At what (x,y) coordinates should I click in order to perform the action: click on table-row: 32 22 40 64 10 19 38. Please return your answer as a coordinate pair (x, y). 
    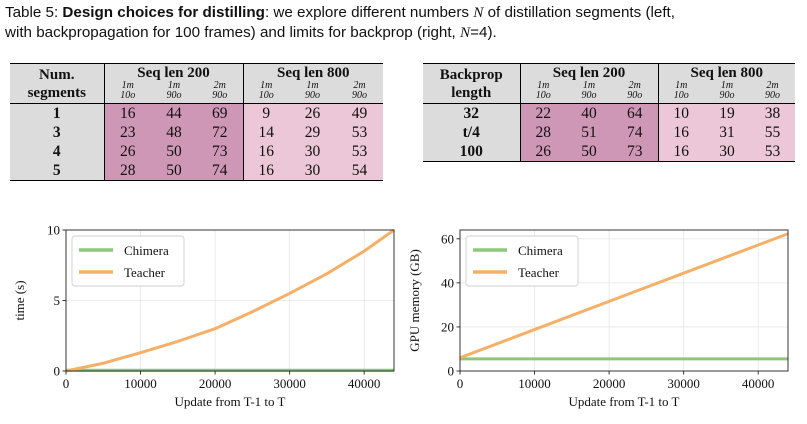
    Looking at the image, I should click on (609, 113).